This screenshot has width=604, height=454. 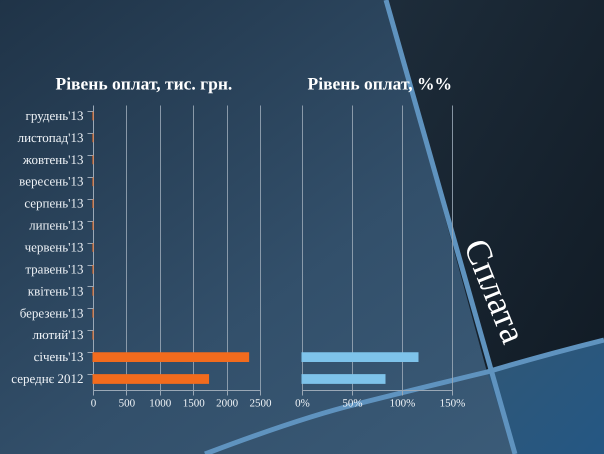 I want to click on x-tick-label: 0%, so click(x=302, y=404).